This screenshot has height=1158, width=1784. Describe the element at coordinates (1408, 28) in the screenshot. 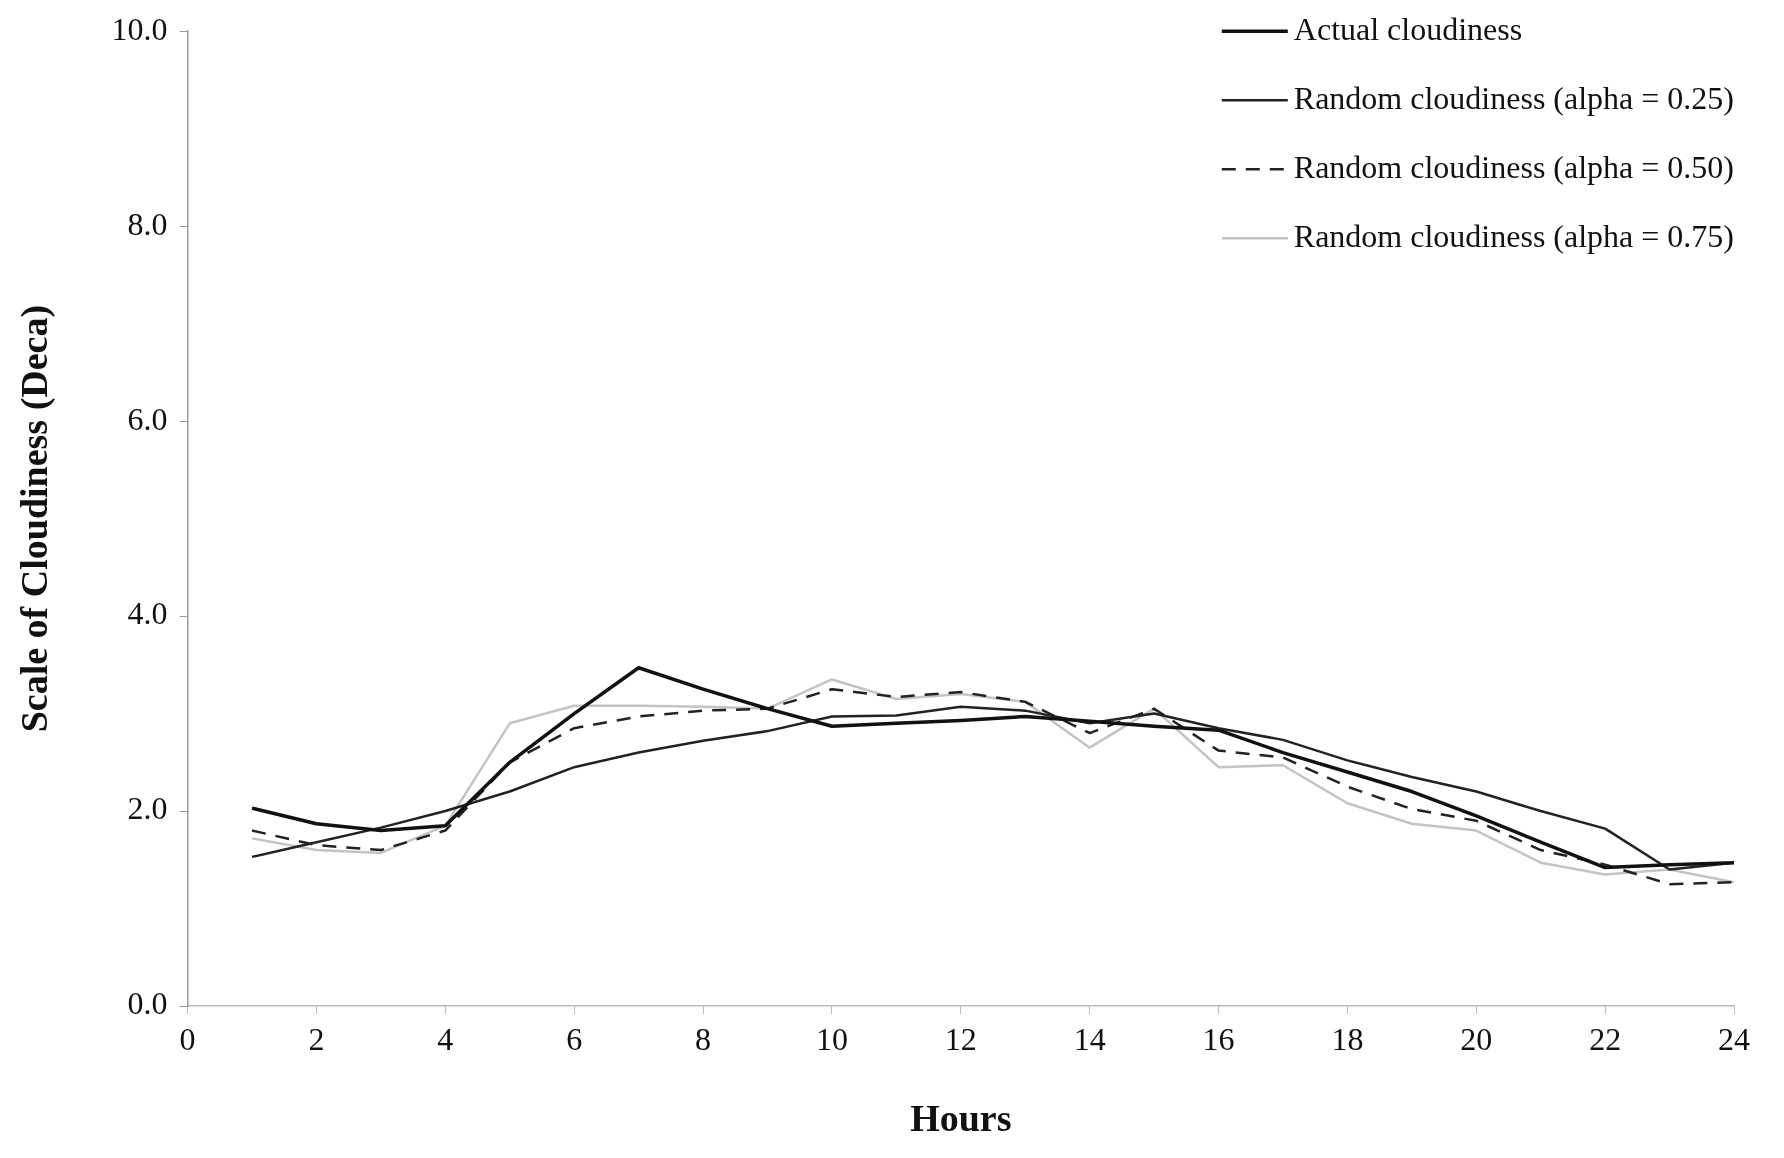

I see `legend-label: Actual cloudiness` at that location.